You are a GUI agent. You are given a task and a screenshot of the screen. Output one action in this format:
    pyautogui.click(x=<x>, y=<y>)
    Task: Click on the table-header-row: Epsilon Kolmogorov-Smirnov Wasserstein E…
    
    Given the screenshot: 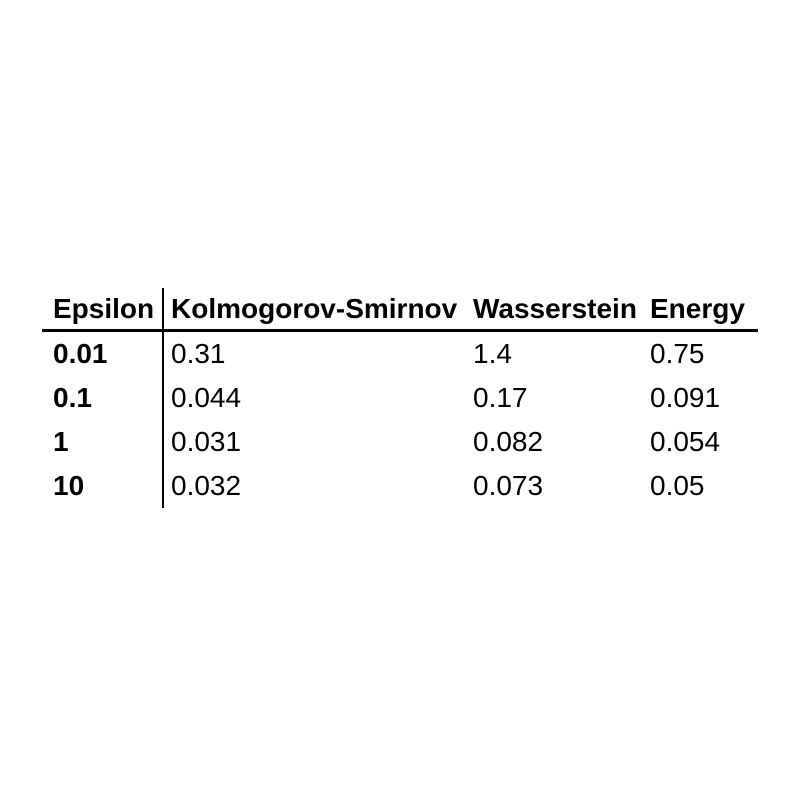 What is the action you would take?
    pyautogui.click(x=400, y=310)
    